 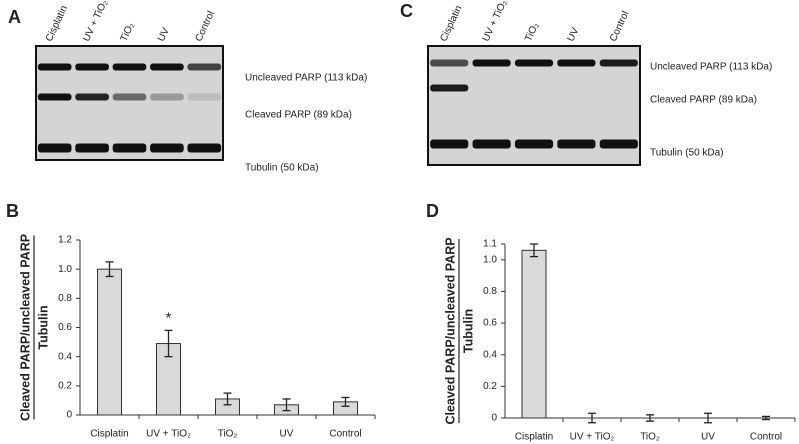 What do you see at coordinates (14, 17) in the screenshot?
I see `panel-label: A` at bounding box center [14, 17].